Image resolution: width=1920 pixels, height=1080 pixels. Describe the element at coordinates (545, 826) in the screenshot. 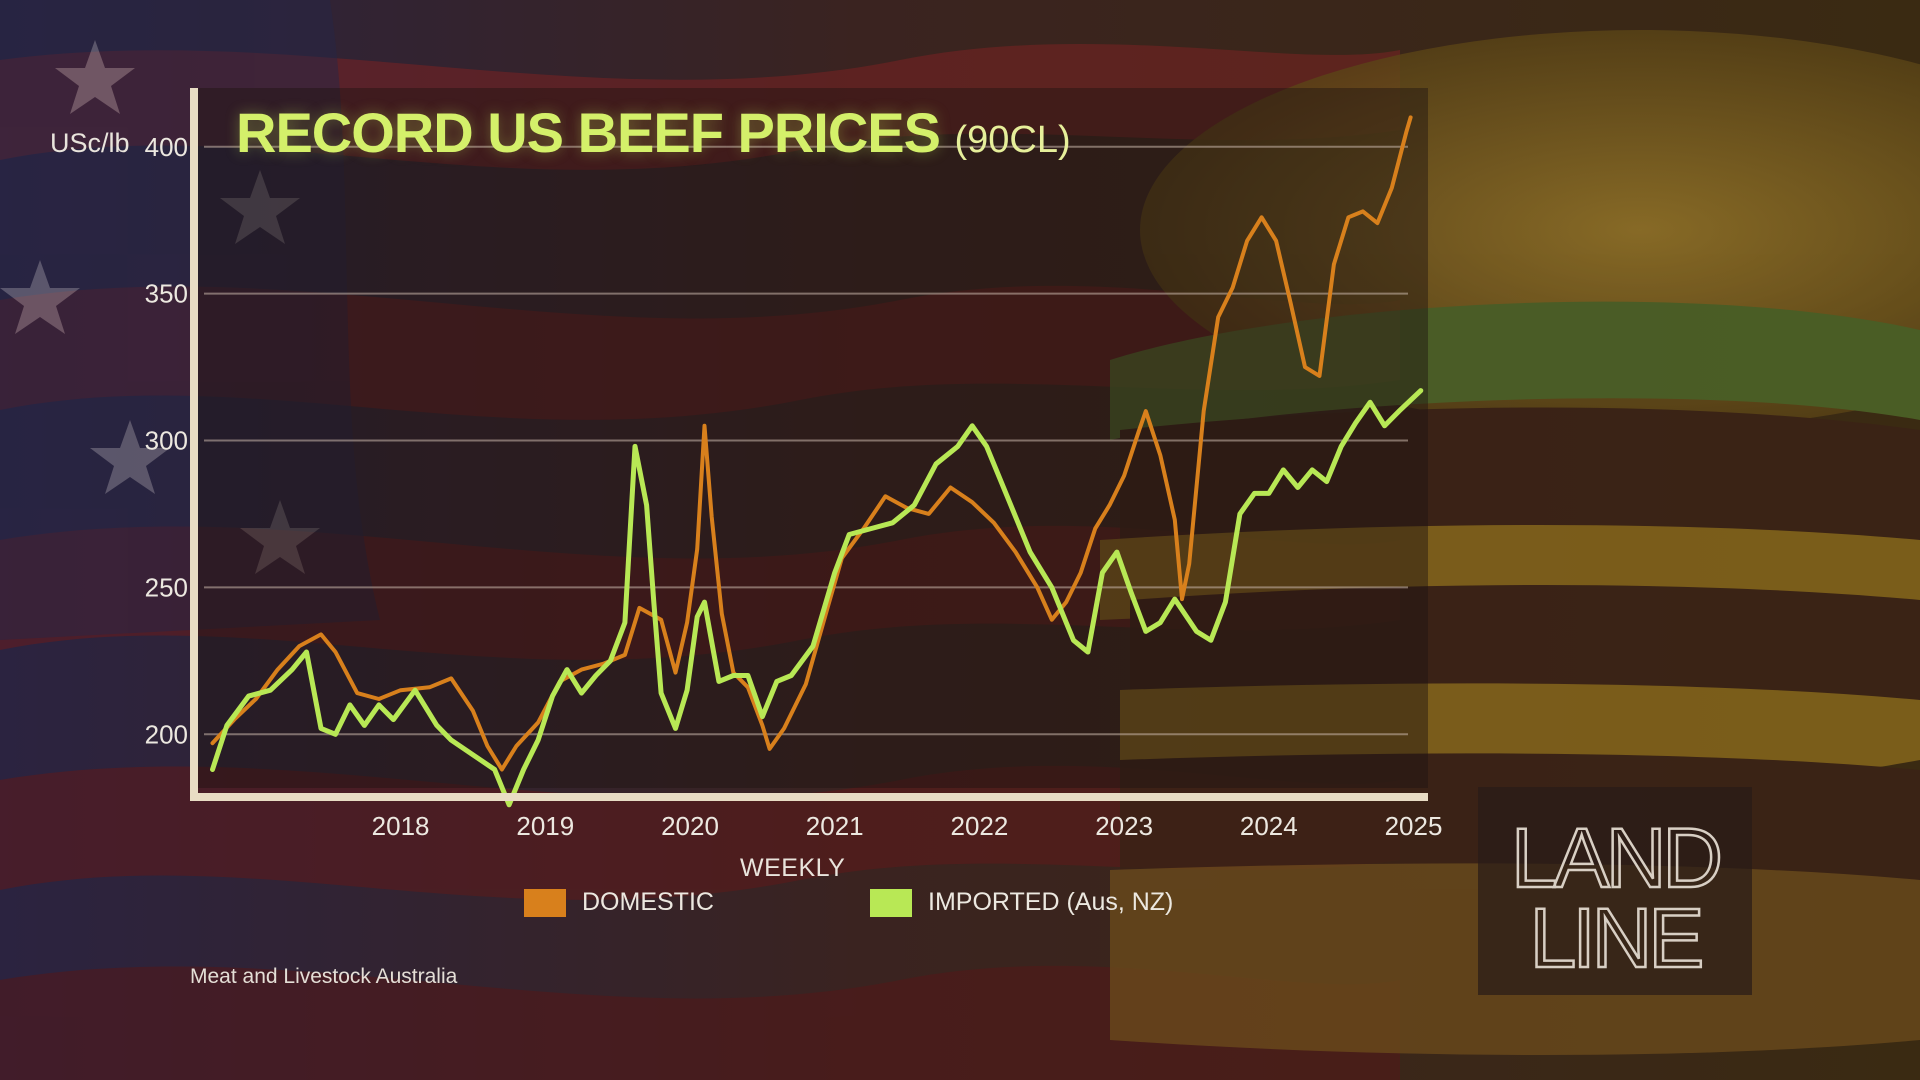

I see `x-tick-label: 2019` at that location.